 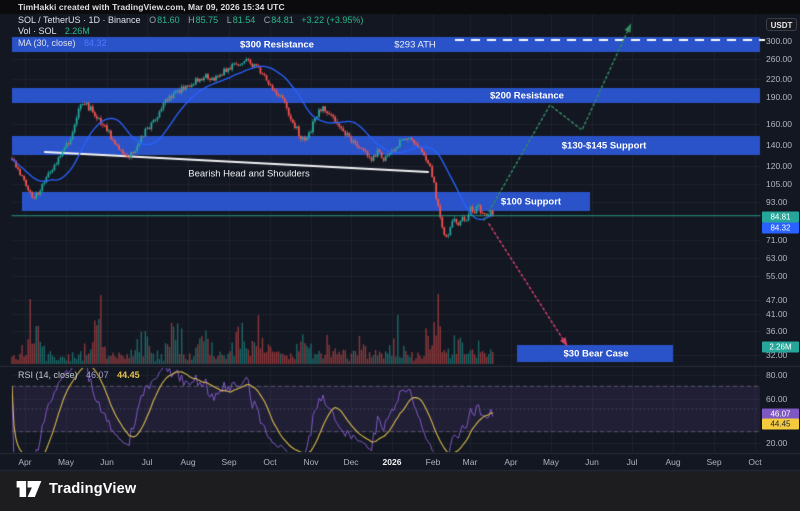 I want to click on level-band-label: $100 Support, so click(x=531, y=201).